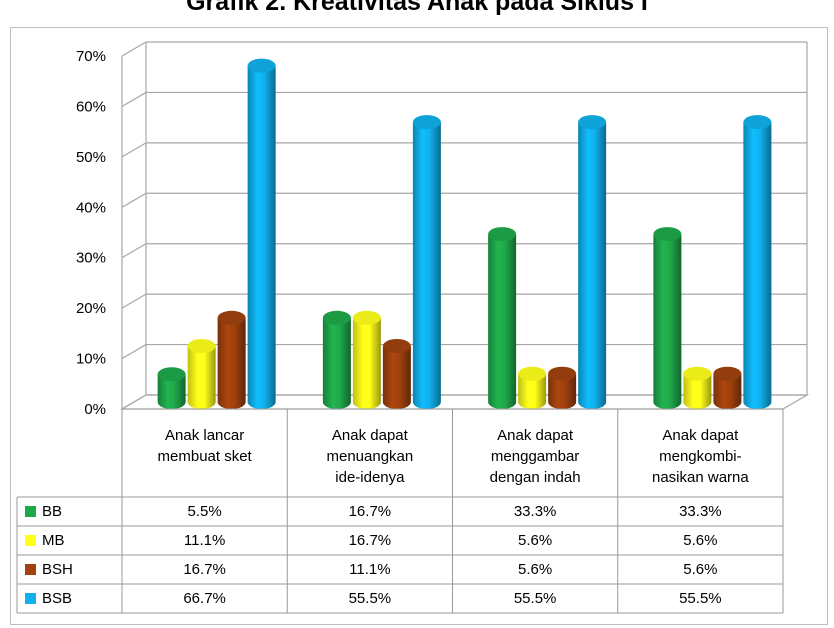 Image resolution: width=834 pixels, height=628 pixels. I want to click on legend-key-mb, so click(30, 540).